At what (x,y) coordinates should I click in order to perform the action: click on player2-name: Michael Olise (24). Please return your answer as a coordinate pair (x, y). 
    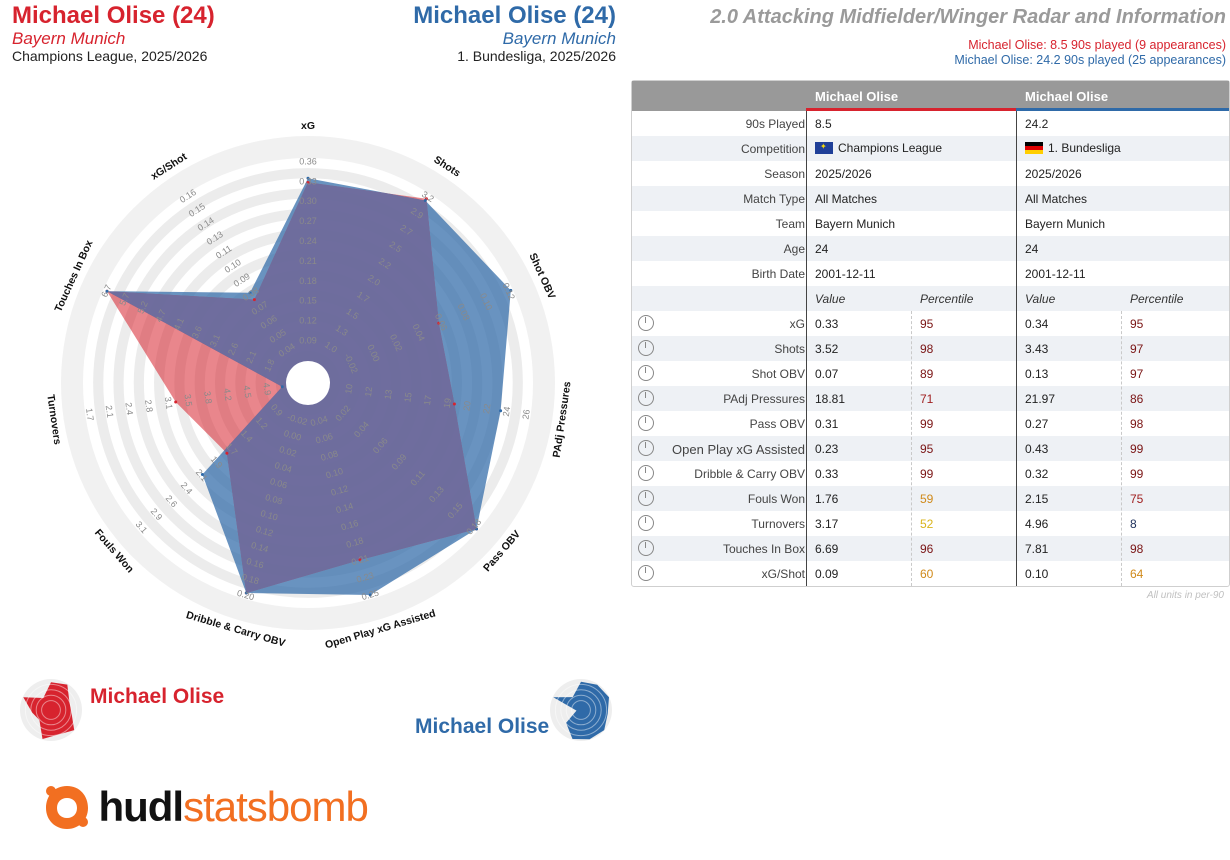
    Looking at the image, I should click on (514, 15).